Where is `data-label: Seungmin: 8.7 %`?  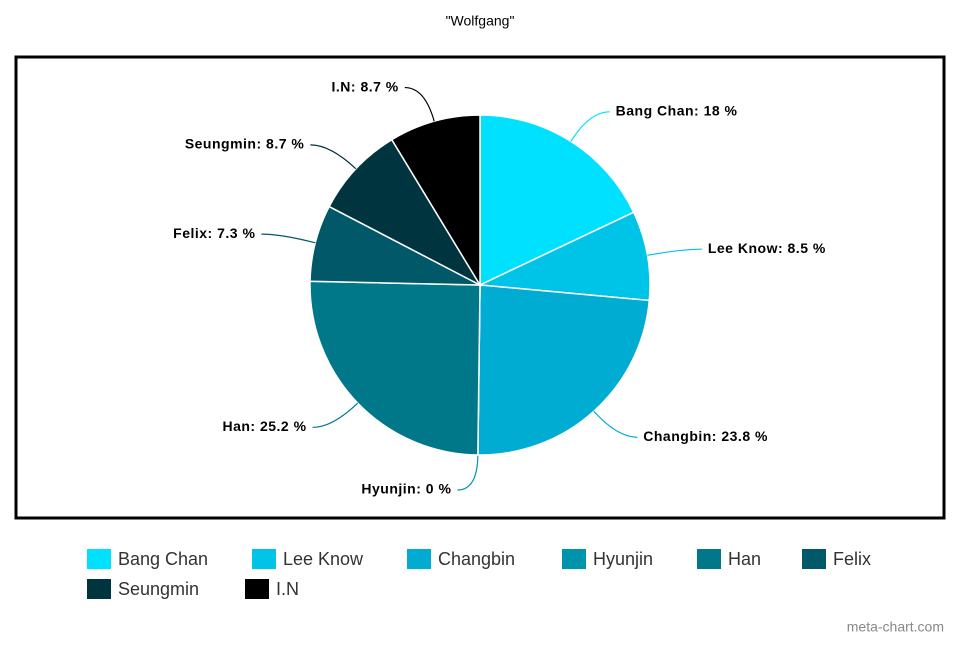
data-label: Seungmin: 8.7 % is located at coordinates (245, 144).